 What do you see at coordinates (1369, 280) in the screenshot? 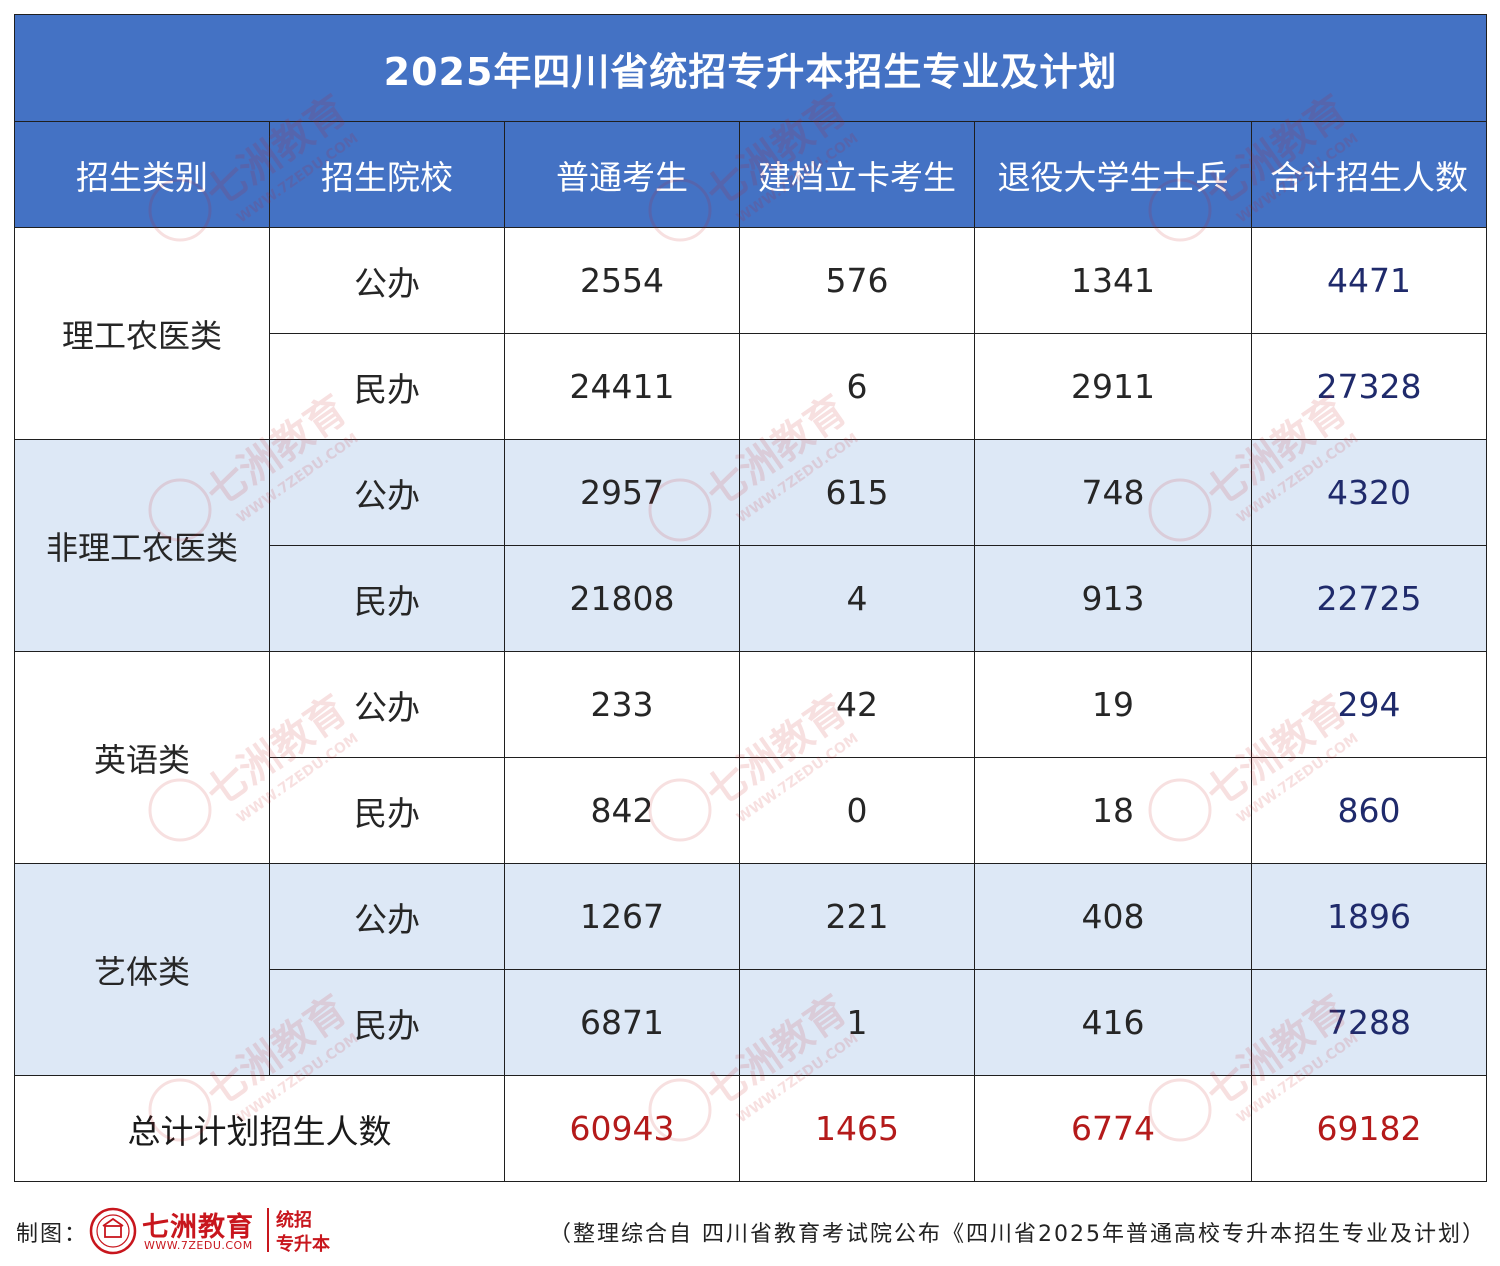
I see `total-cell: 4471` at bounding box center [1369, 280].